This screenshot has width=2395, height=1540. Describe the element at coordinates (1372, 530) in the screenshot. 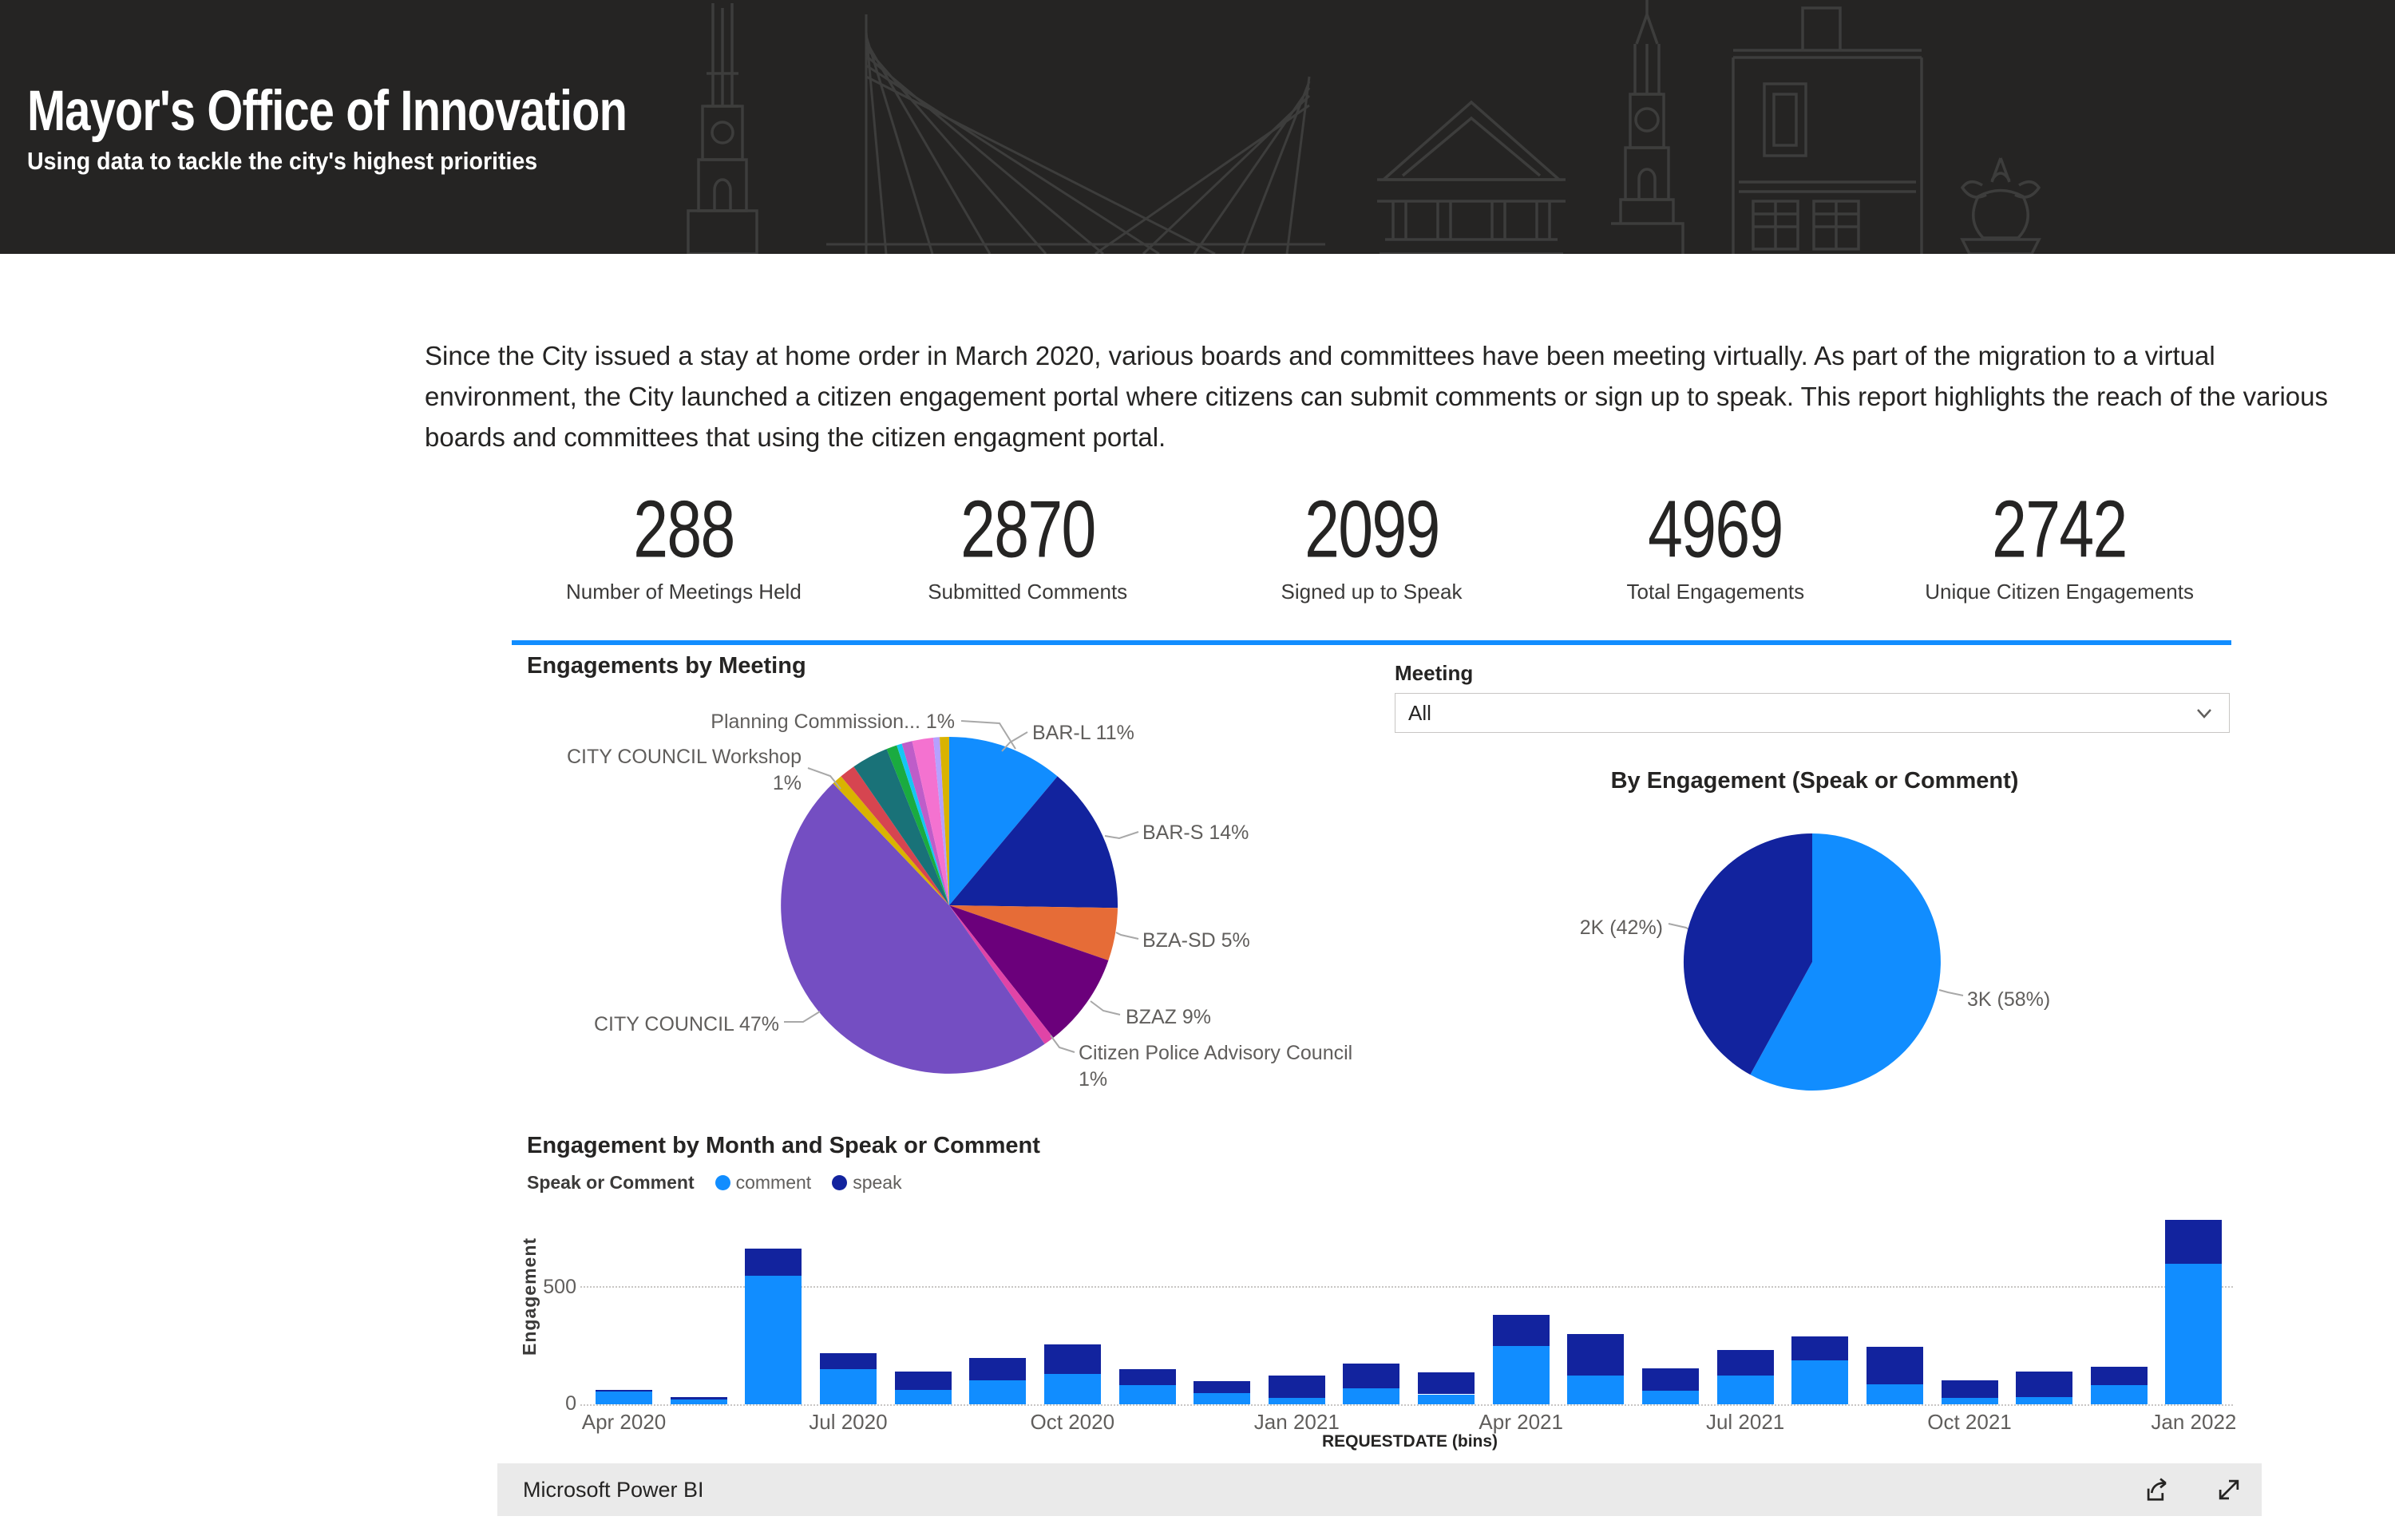

I see `kpi-value: 2099` at that location.